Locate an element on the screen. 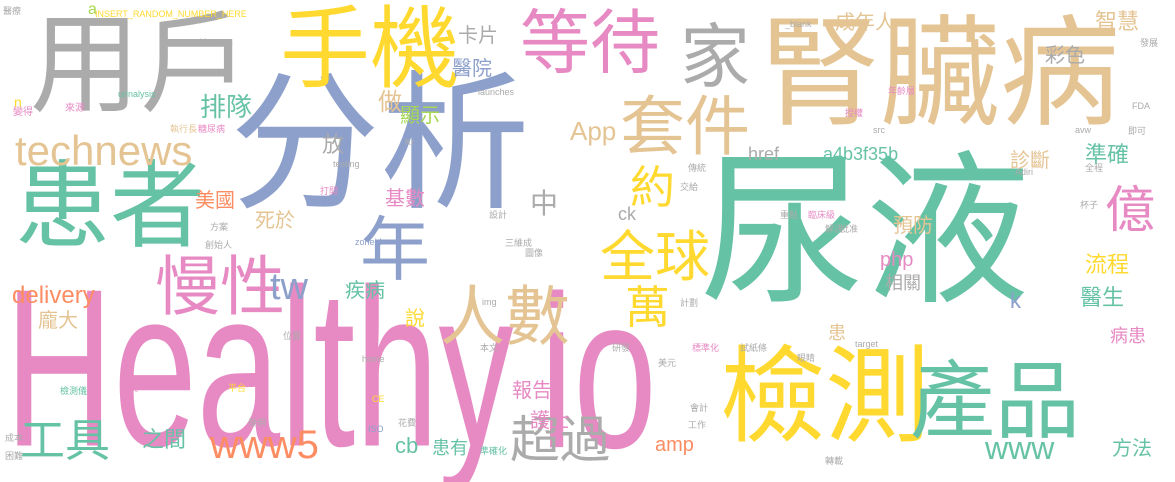 Image resolution: width=1175 pixels, height=482 pixels. word: 重點 is located at coordinates (789, 216).